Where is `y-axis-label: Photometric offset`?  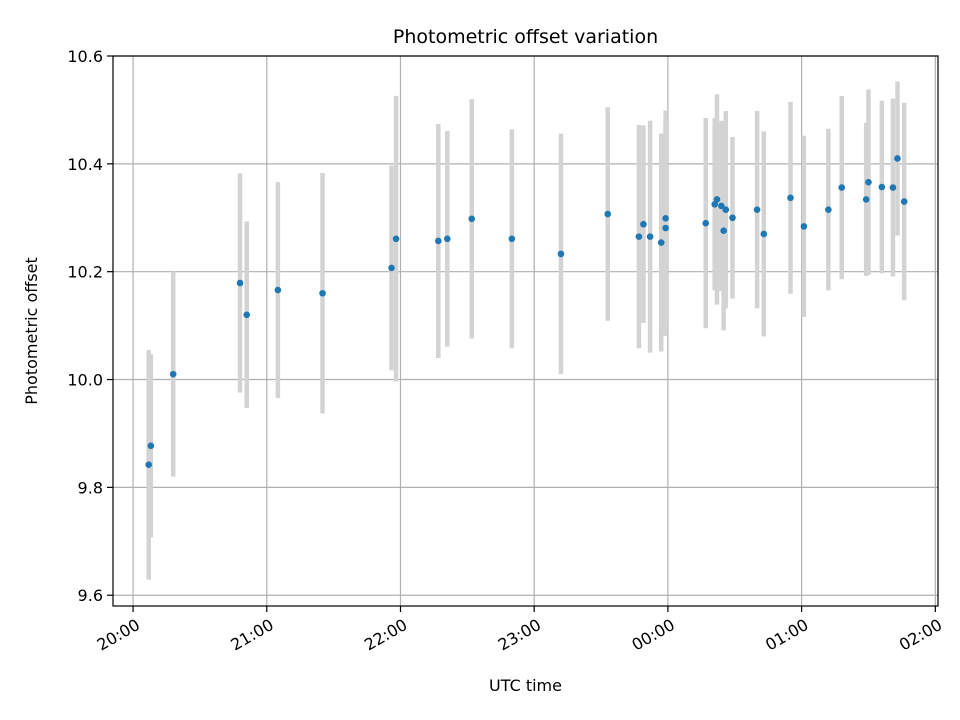
y-axis-label: Photometric offset is located at coordinates (31, 331).